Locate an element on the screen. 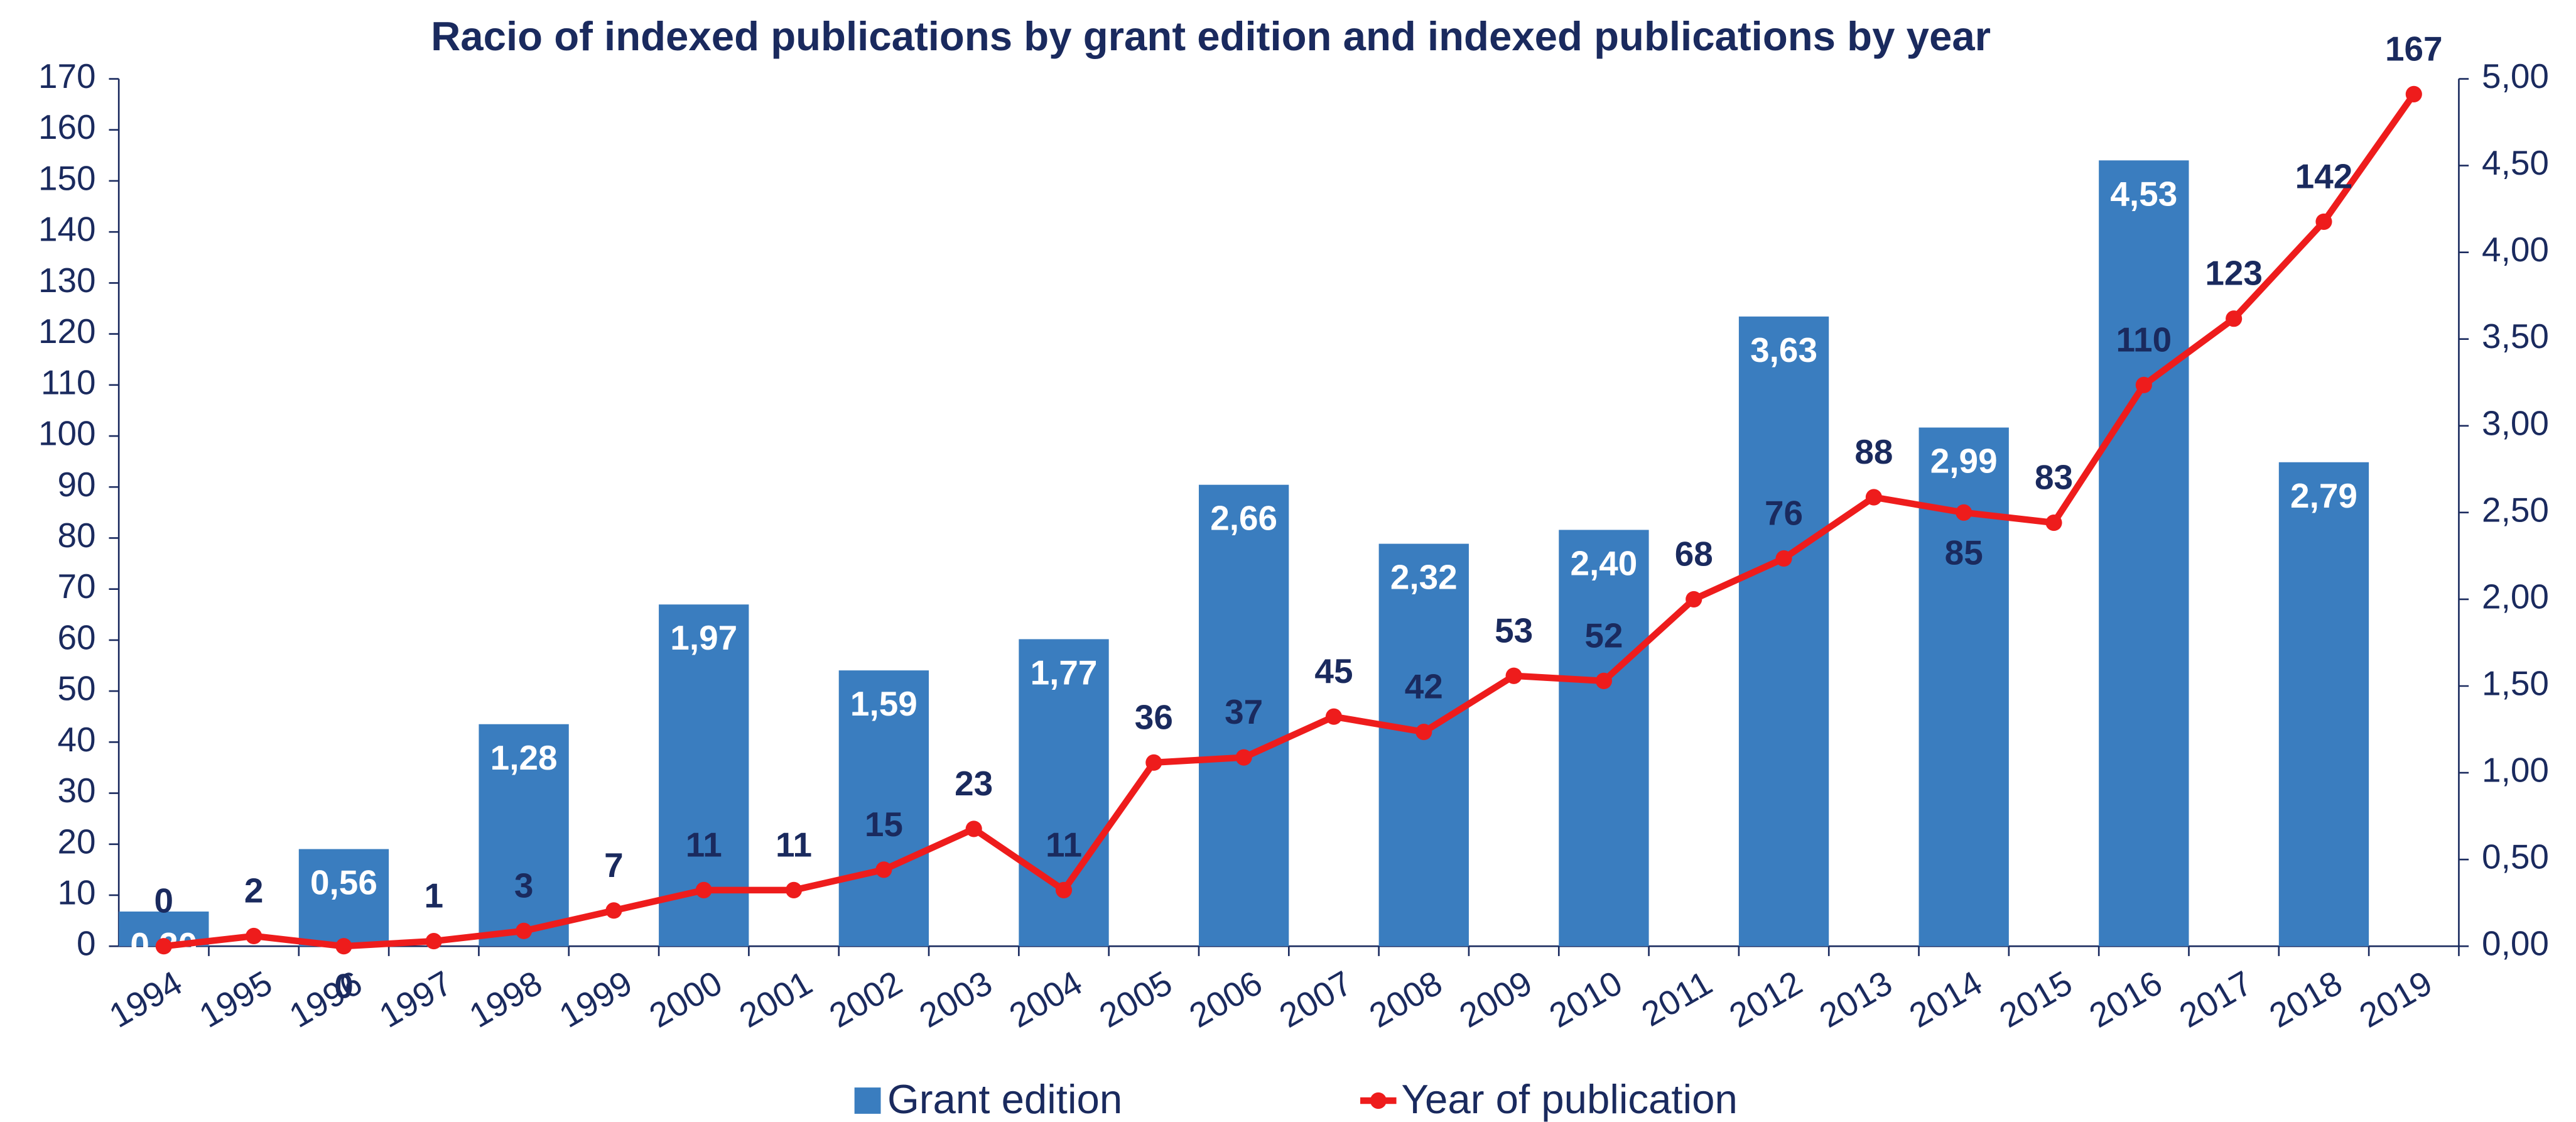  x-tick-label: 2001 is located at coordinates (776, 999).